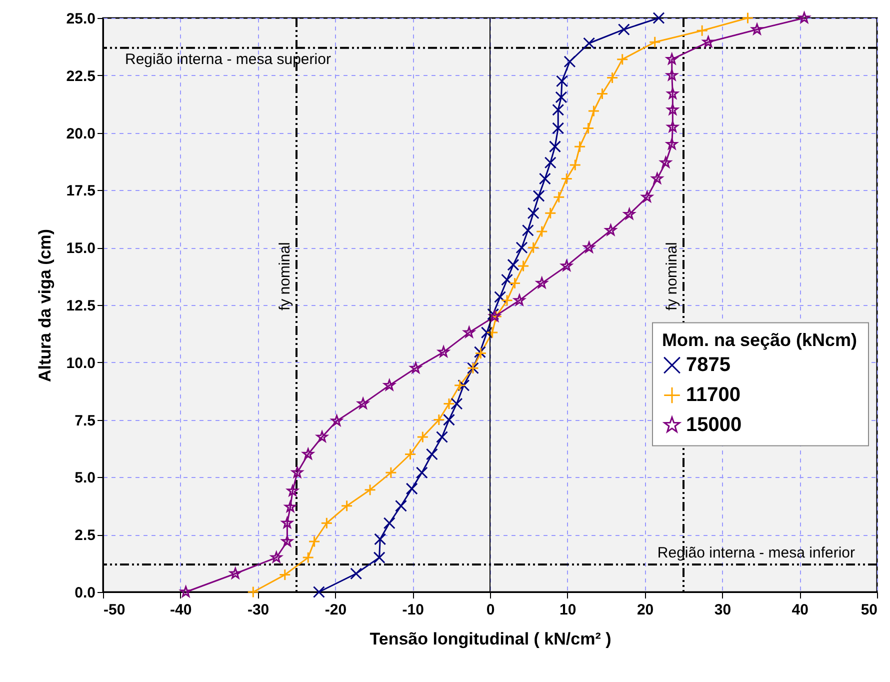 This screenshot has height=682, width=890. Describe the element at coordinates (491, 639) in the screenshot. I see `x-axis-title: Tensão longitudinal ( kN/cm² )` at that location.